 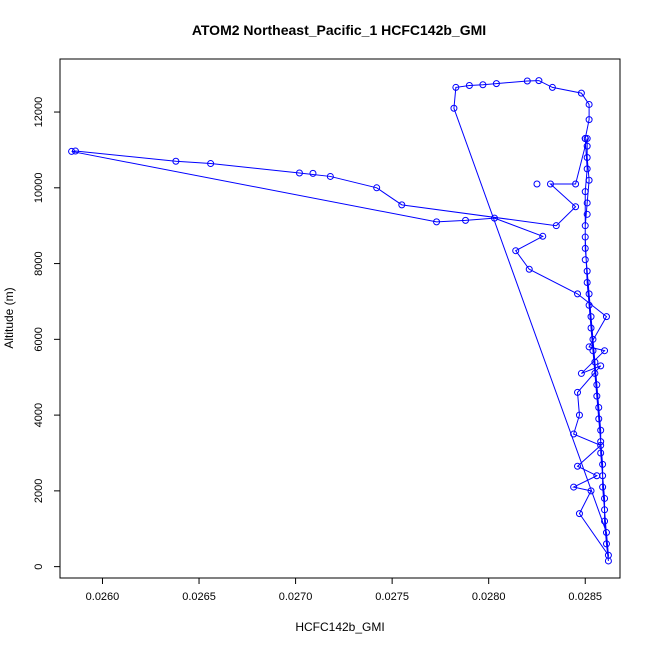 I want to click on y-tick-label: 0, so click(x=39, y=567).